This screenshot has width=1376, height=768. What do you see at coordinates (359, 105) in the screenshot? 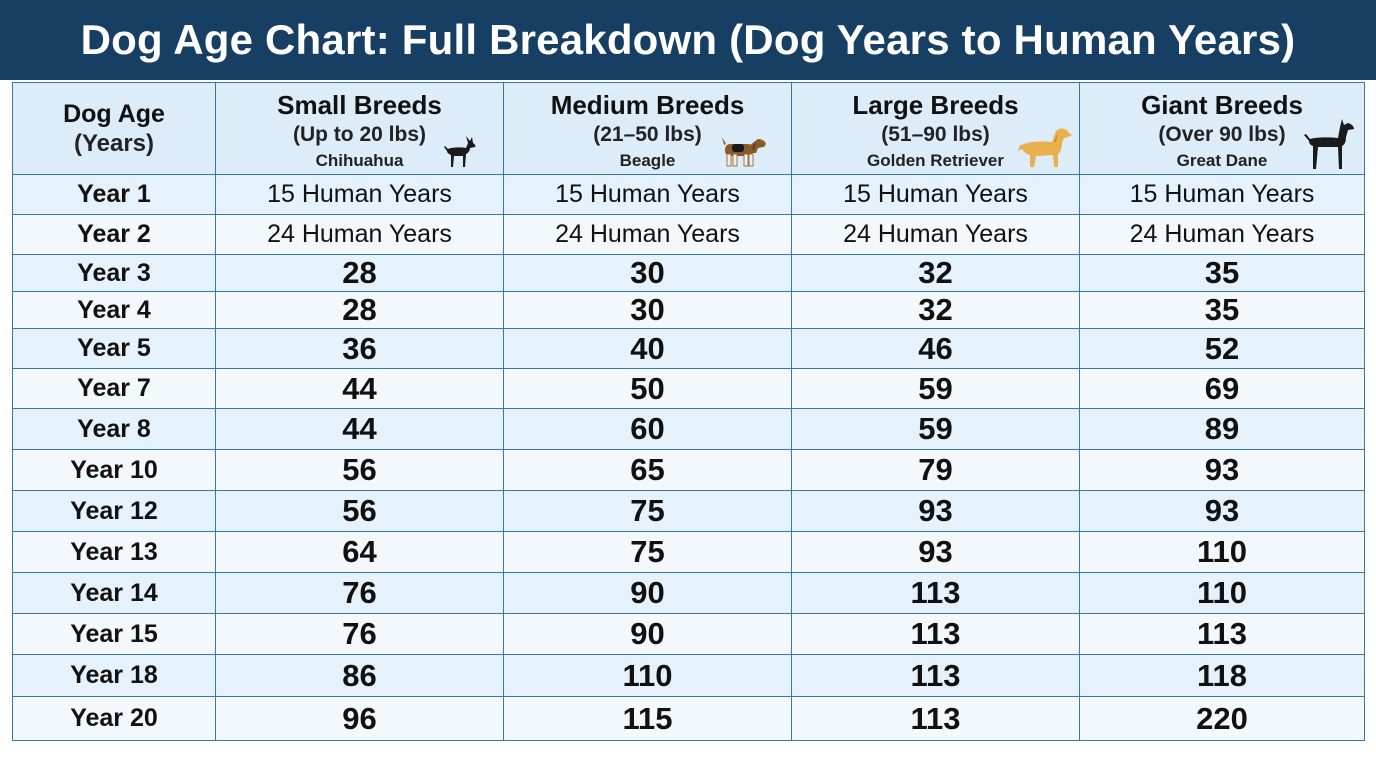
I see `breed-name: Small Breeds` at bounding box center [359, 105].